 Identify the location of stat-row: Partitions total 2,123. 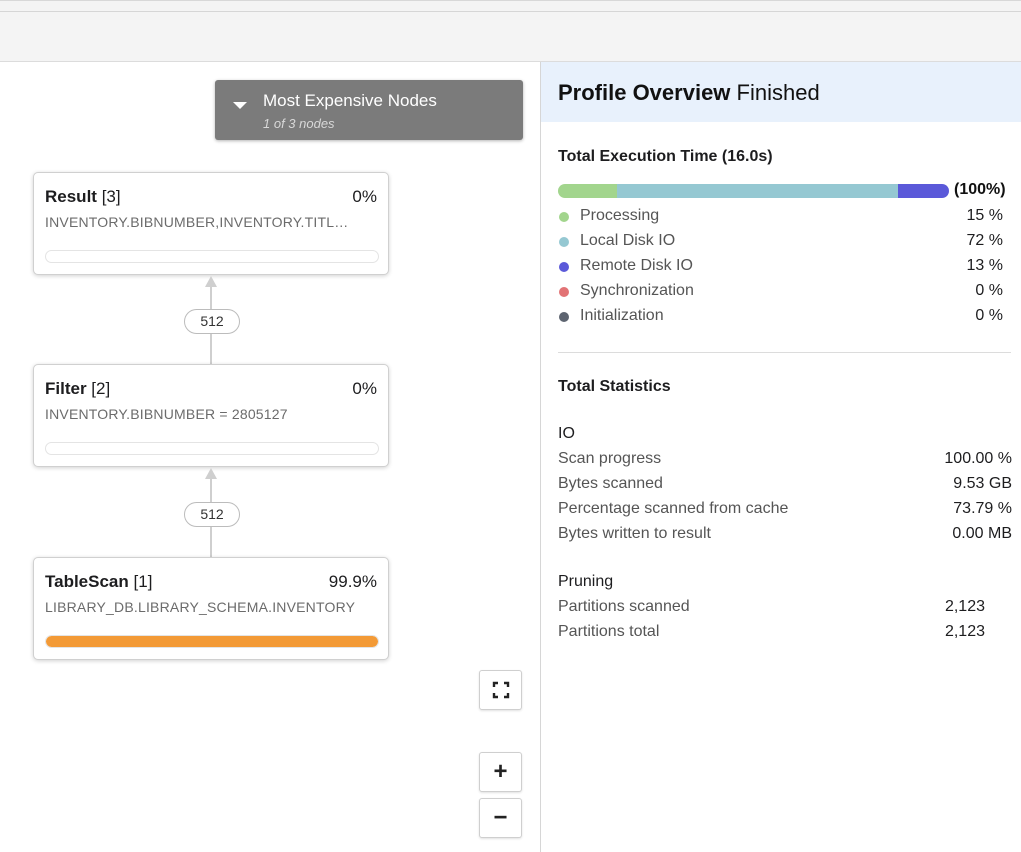
(785, 633).